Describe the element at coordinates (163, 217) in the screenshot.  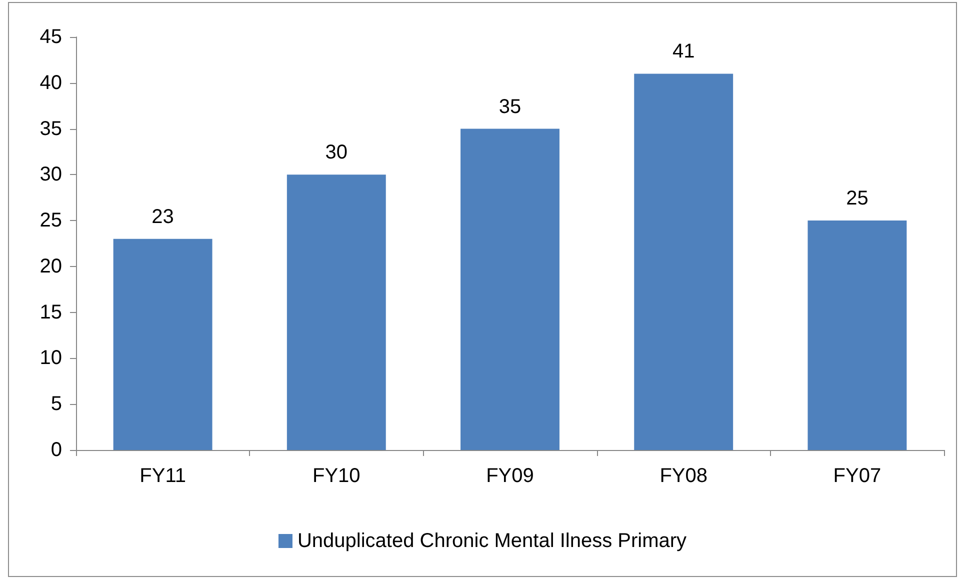
I see `data-label: 23` at that location.